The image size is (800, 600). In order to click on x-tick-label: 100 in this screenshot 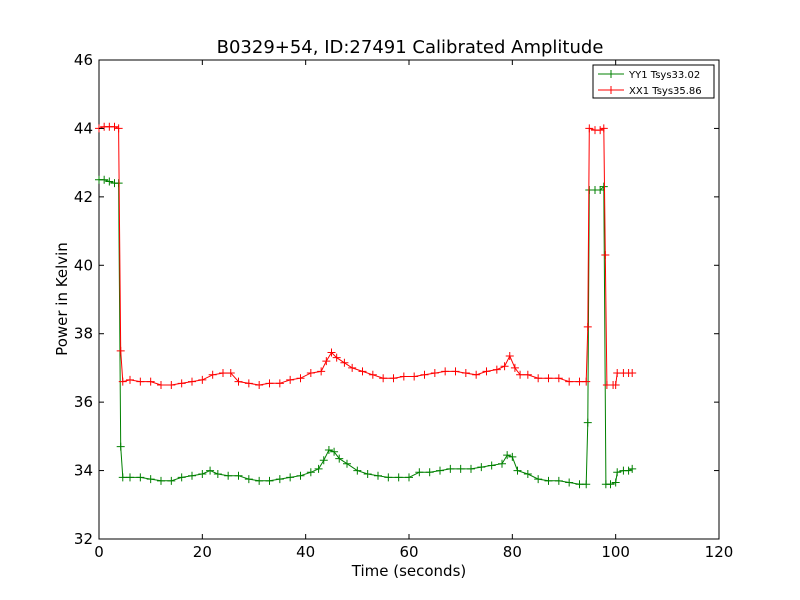, I will do `click(615, 552)`.